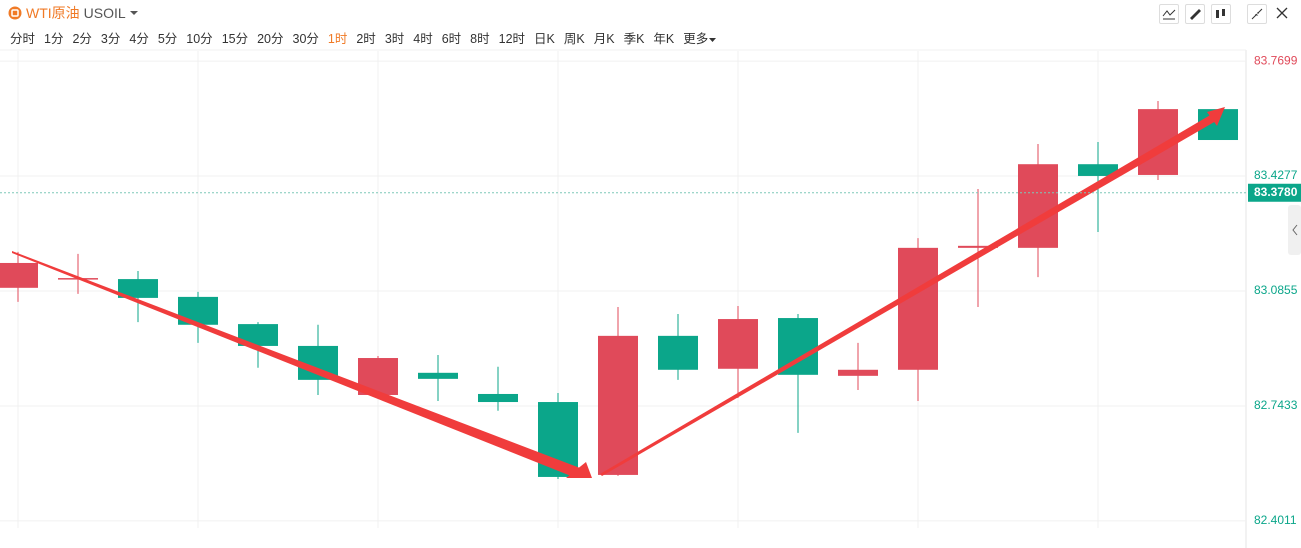 The height and width of the screenshot is (548, 1301). Describe the element at coordinates (480, 39) in the screenshot. I see `interval-option: 8时` at that location.